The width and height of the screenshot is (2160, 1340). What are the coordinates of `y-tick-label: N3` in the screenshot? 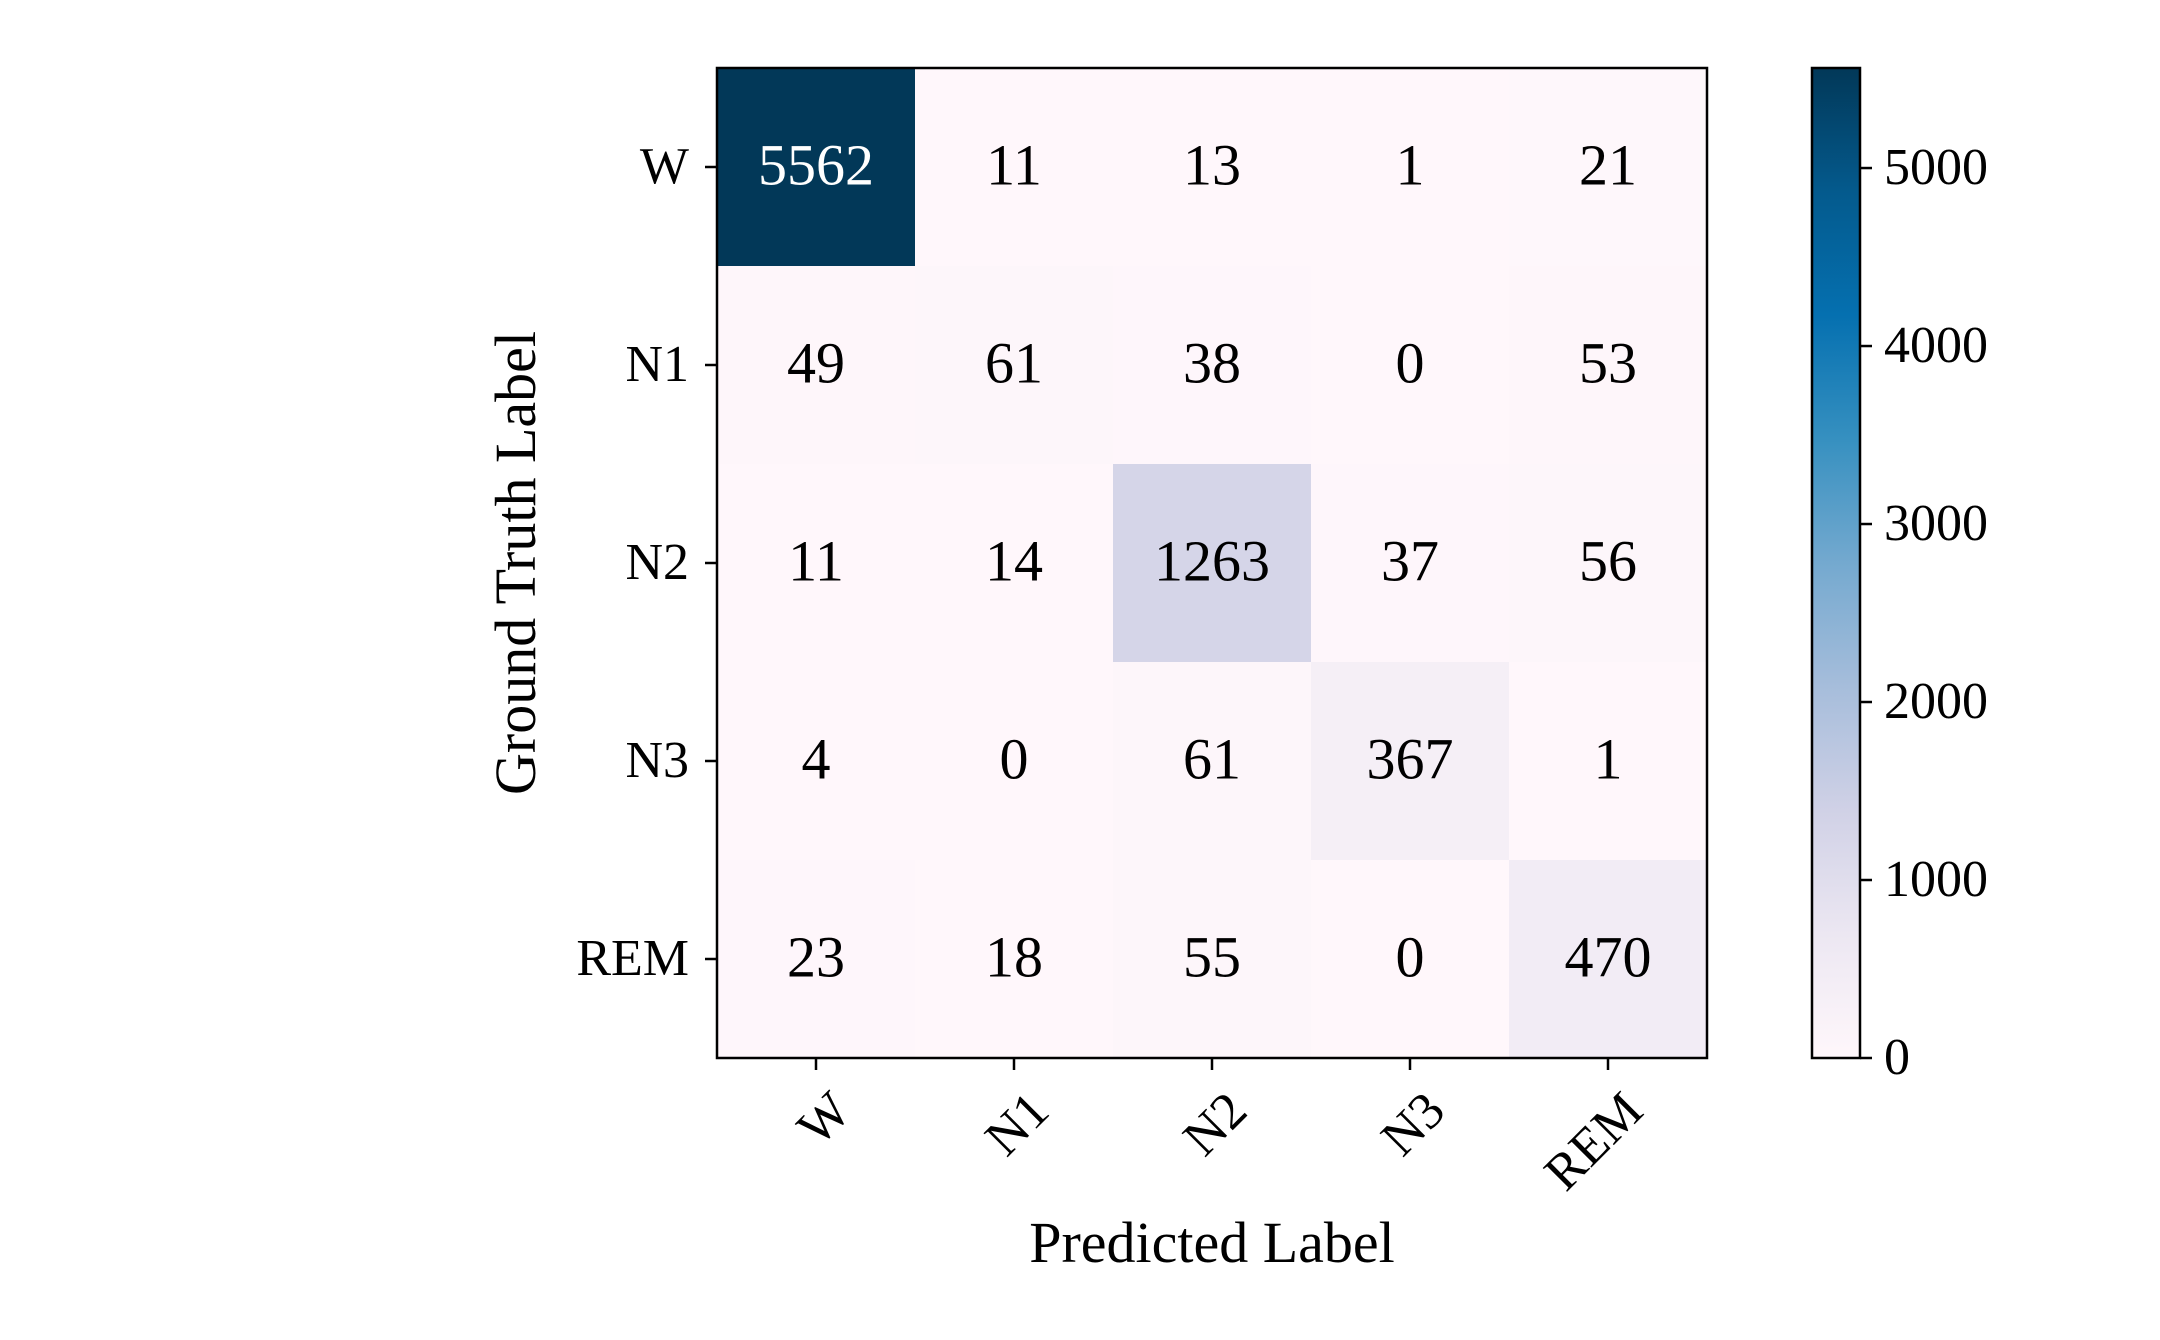 It's located at (657, 760).